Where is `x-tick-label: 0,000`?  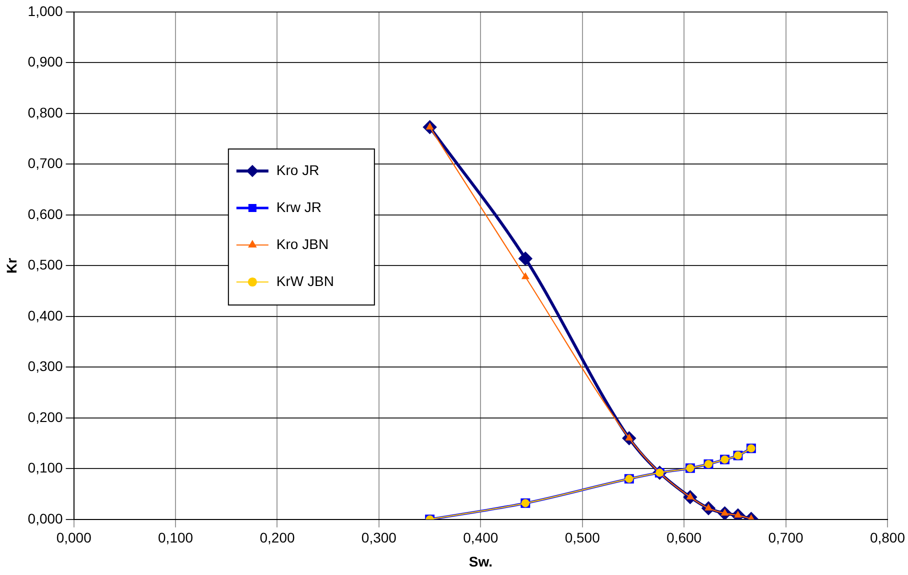
x-tick-label: 0,000 is located at coordinates (74, 538).